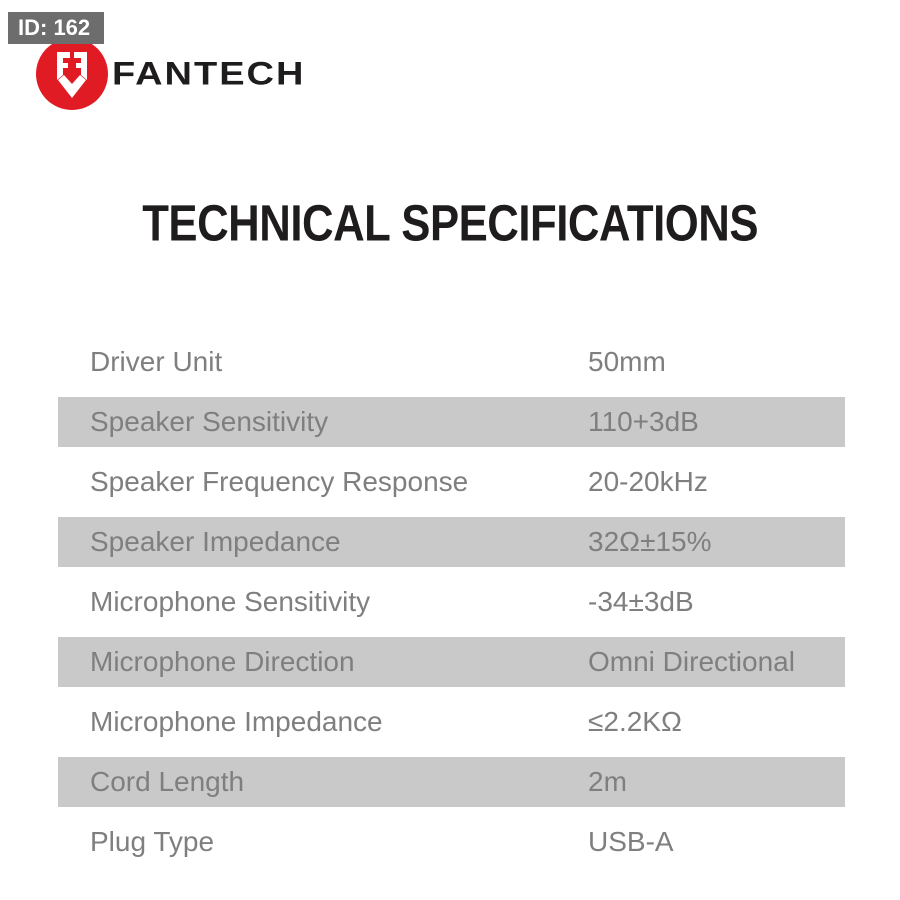 The image size is (900, 900). What do you see at coordinates (156, 361) in the screenshot?
I see `spec-label: Driver Unit` at bounding box center [156, 361].